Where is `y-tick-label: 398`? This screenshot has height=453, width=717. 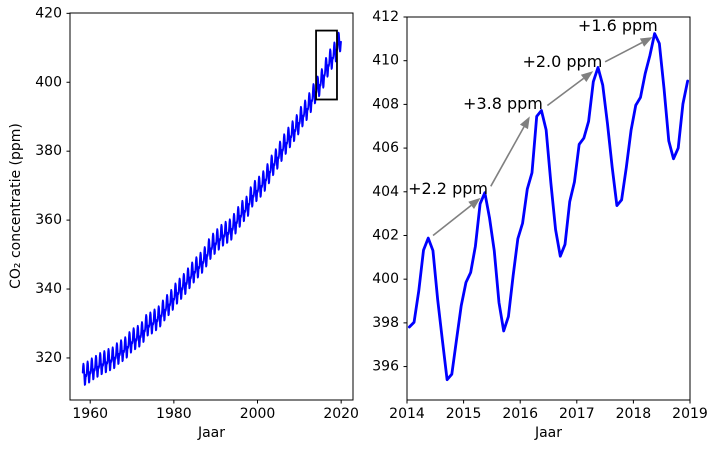 y-tick-label: 398 is located at coordinates (385, 323).